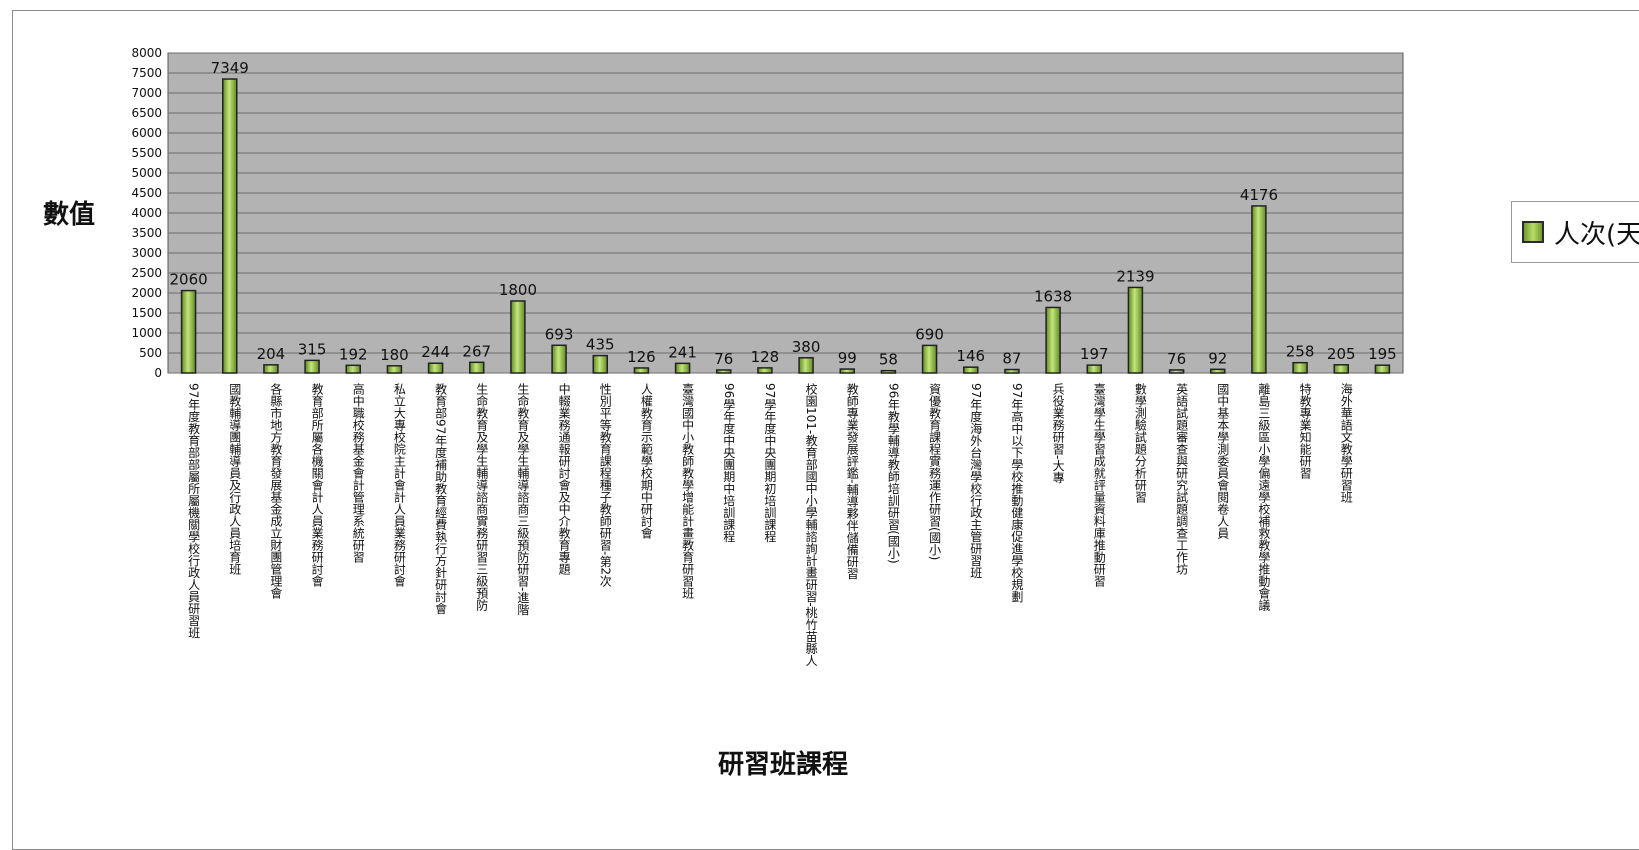 The image size is (1639, 850). Describe the element at coordinates (1533, 232) in the screenshot. I see `legend-swatch` at that location.